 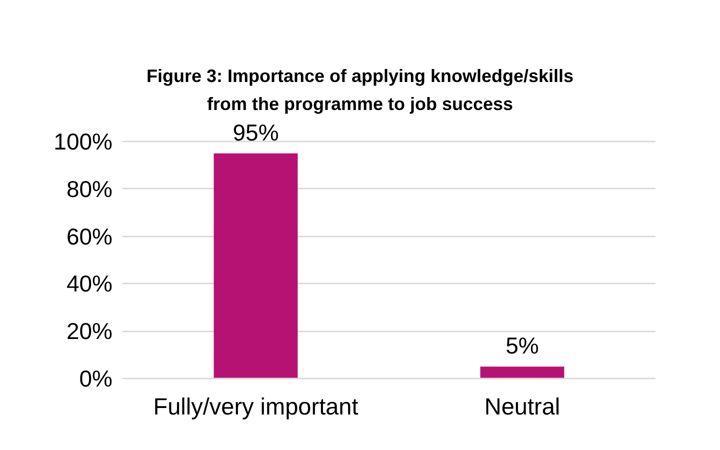 I want to click on y-tick-label: 60%, so click(x=89, y=236).